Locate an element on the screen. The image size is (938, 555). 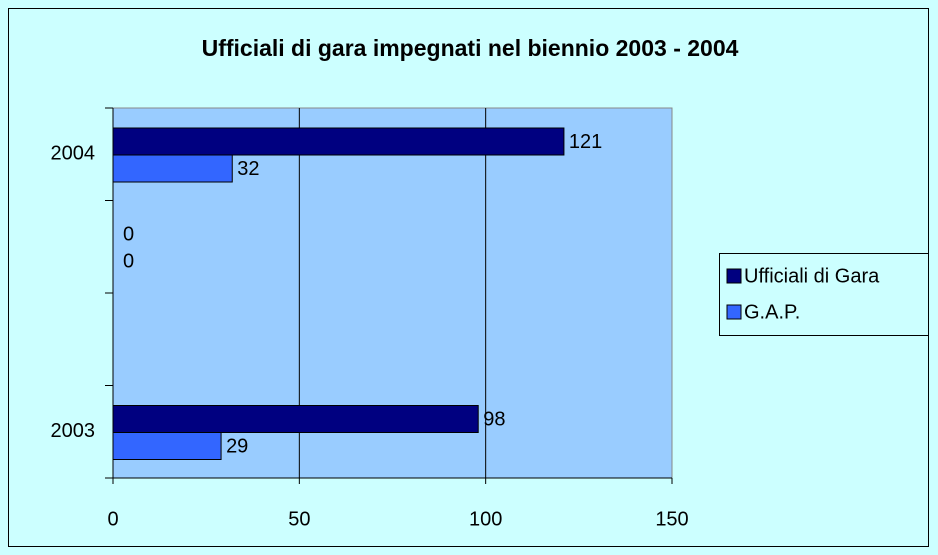
data-label: 121 is located at coordinates (585, 142).